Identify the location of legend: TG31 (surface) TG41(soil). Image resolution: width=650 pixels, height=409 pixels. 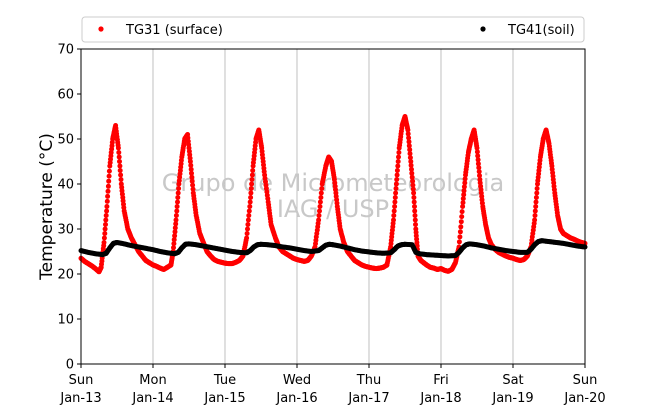
(333, 29).